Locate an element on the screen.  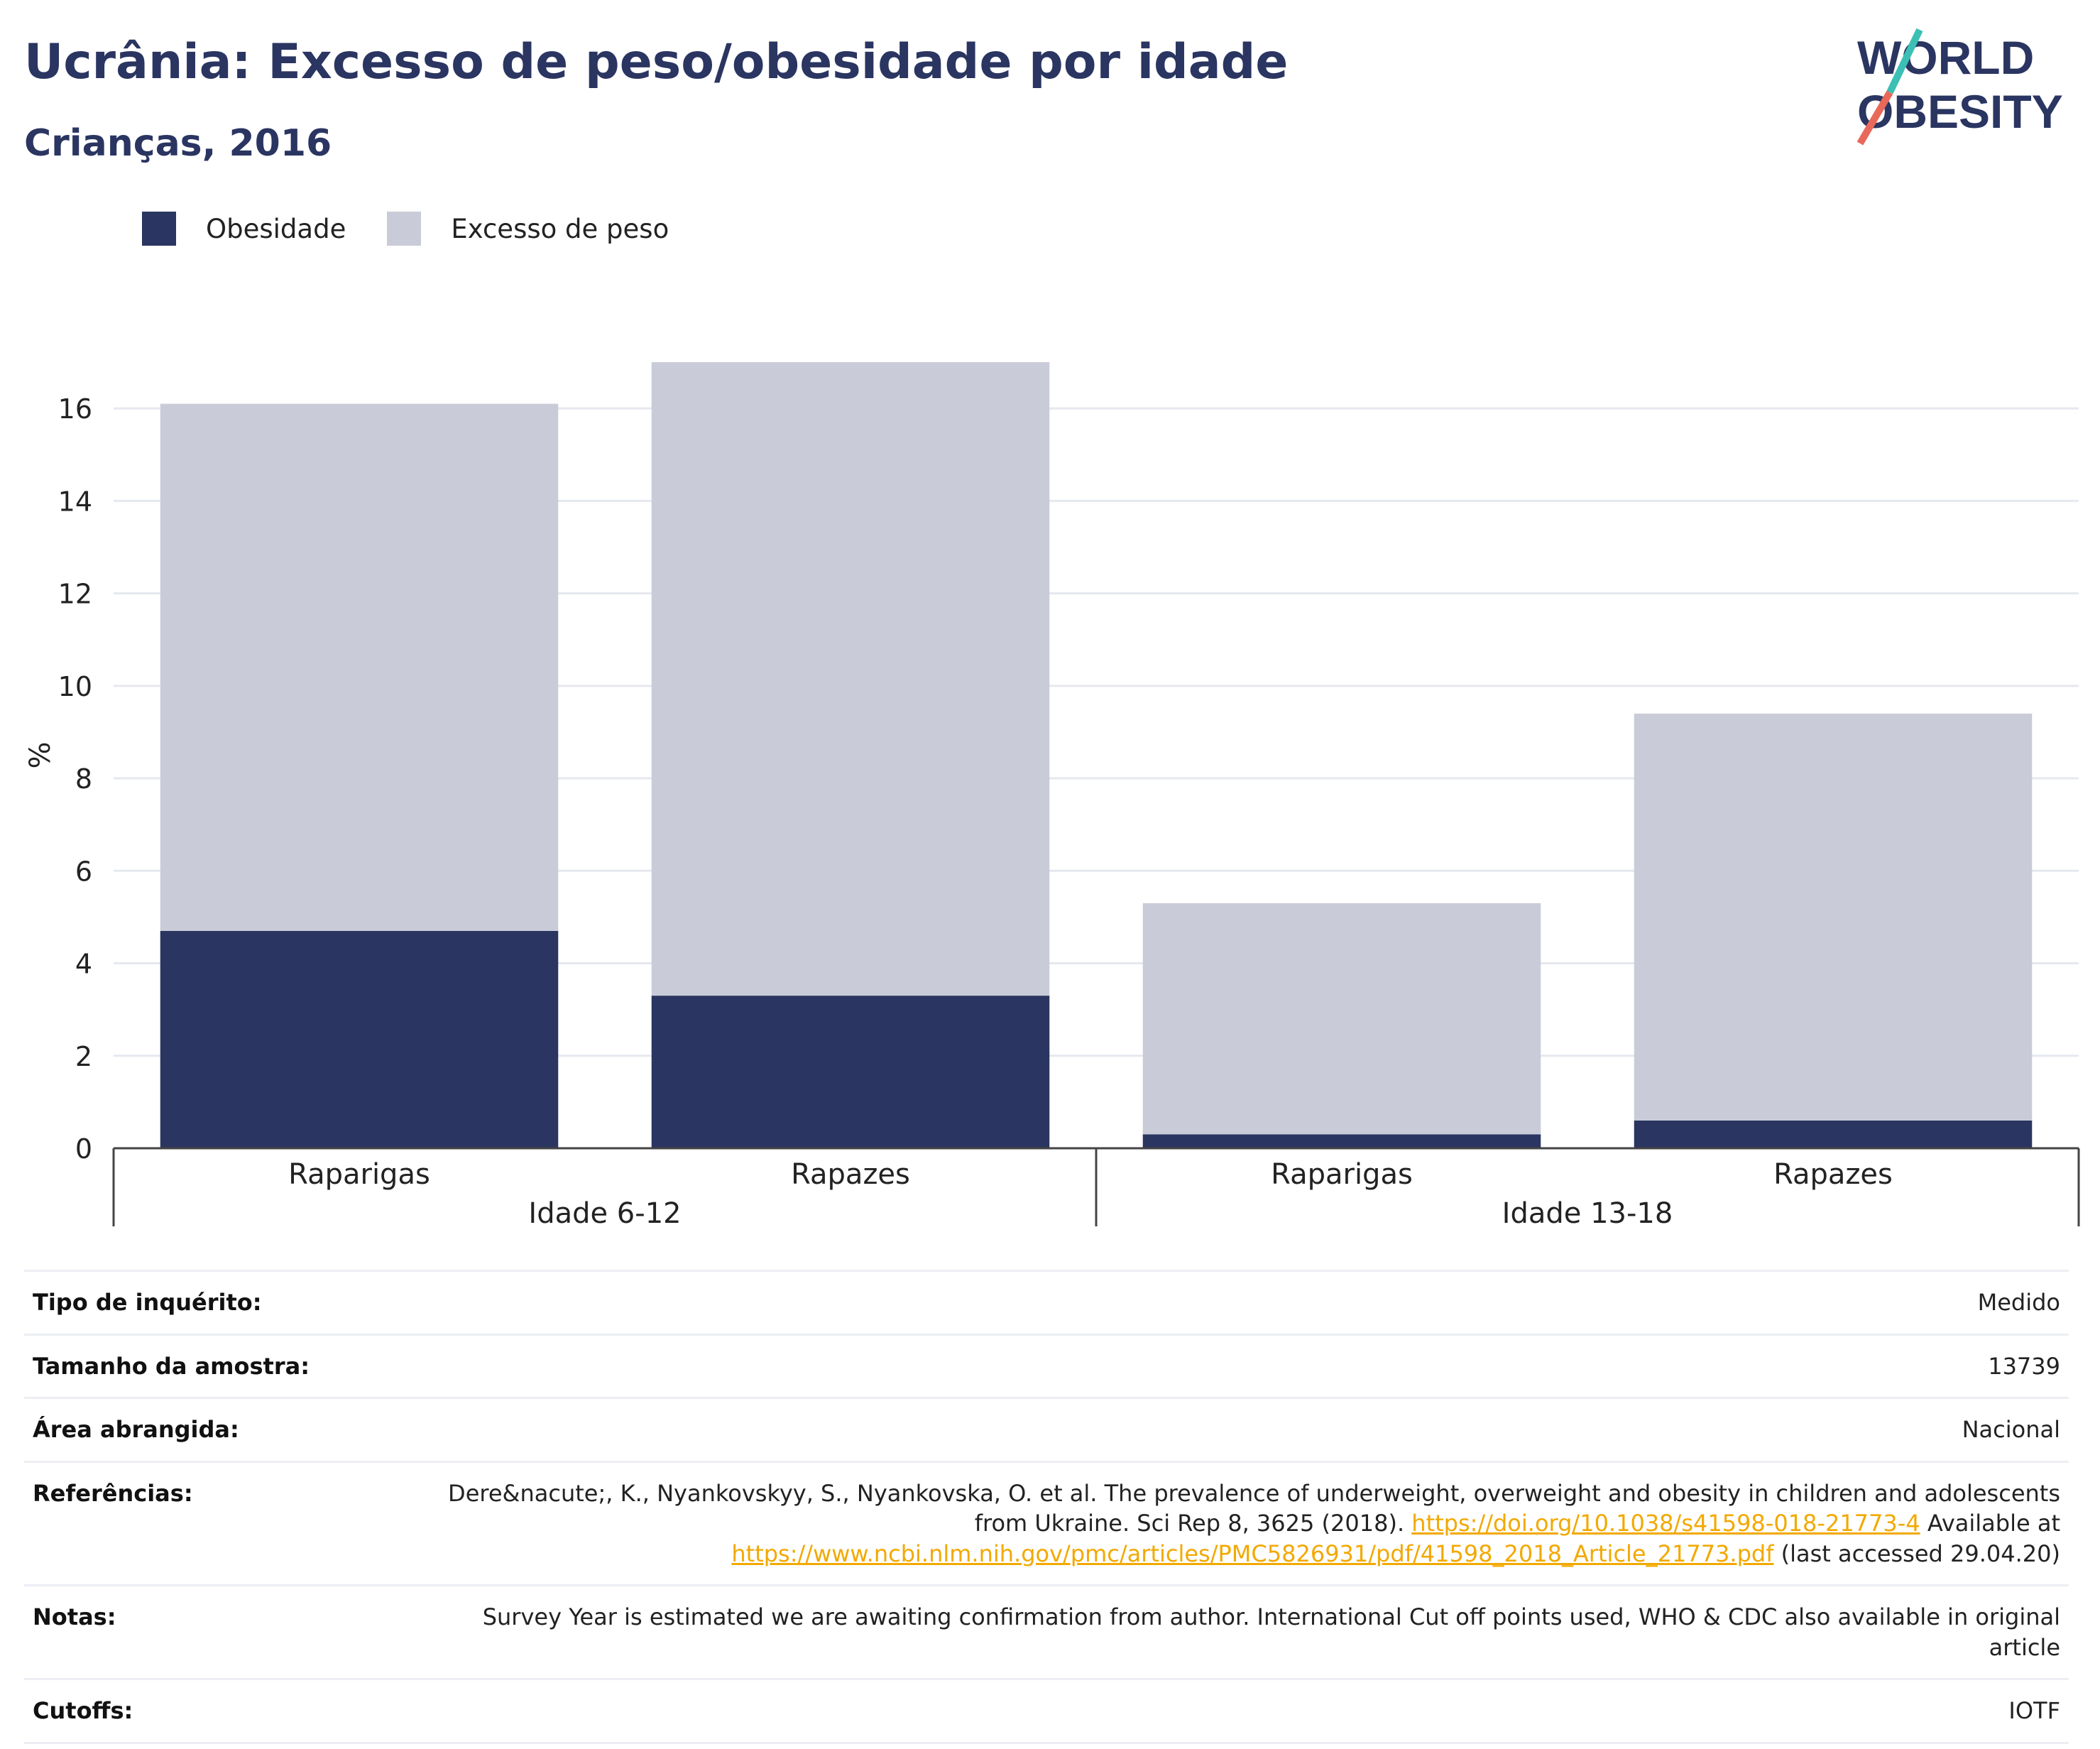
y-tick-label: 6 is located at coordinates (83, 871).